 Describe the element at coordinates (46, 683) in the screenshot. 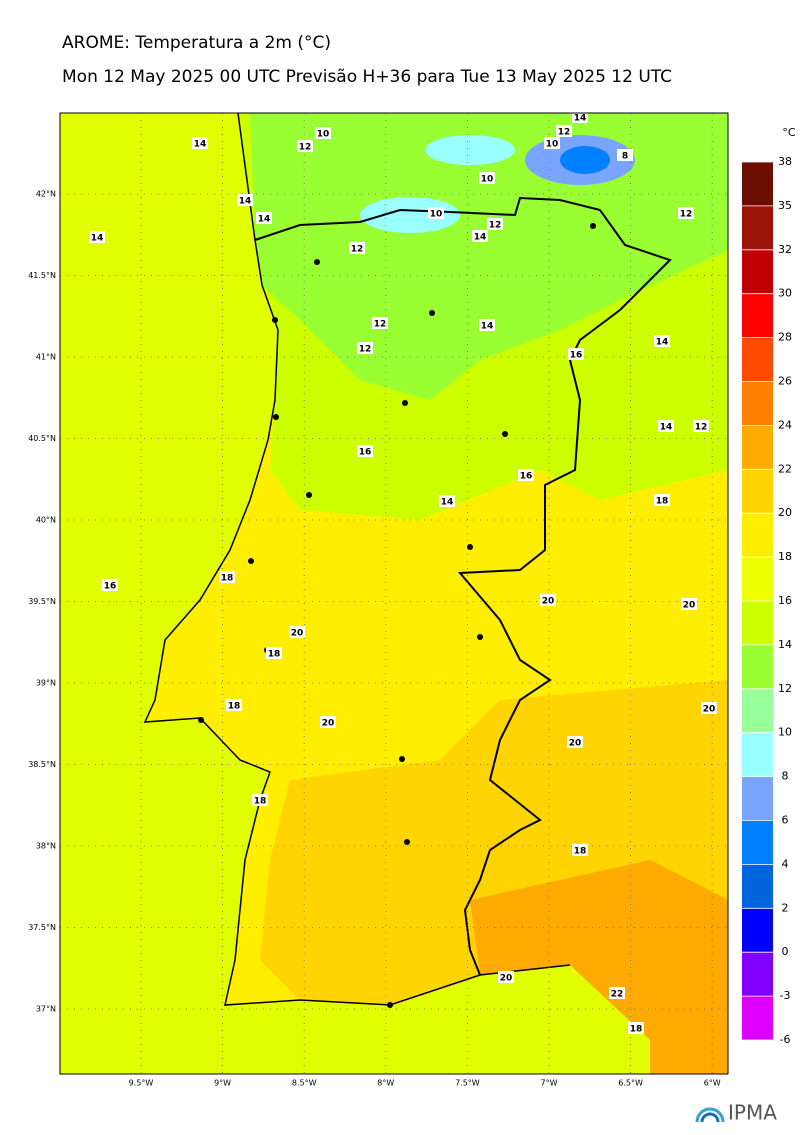

I see `lat-label: 39°N` at that location.